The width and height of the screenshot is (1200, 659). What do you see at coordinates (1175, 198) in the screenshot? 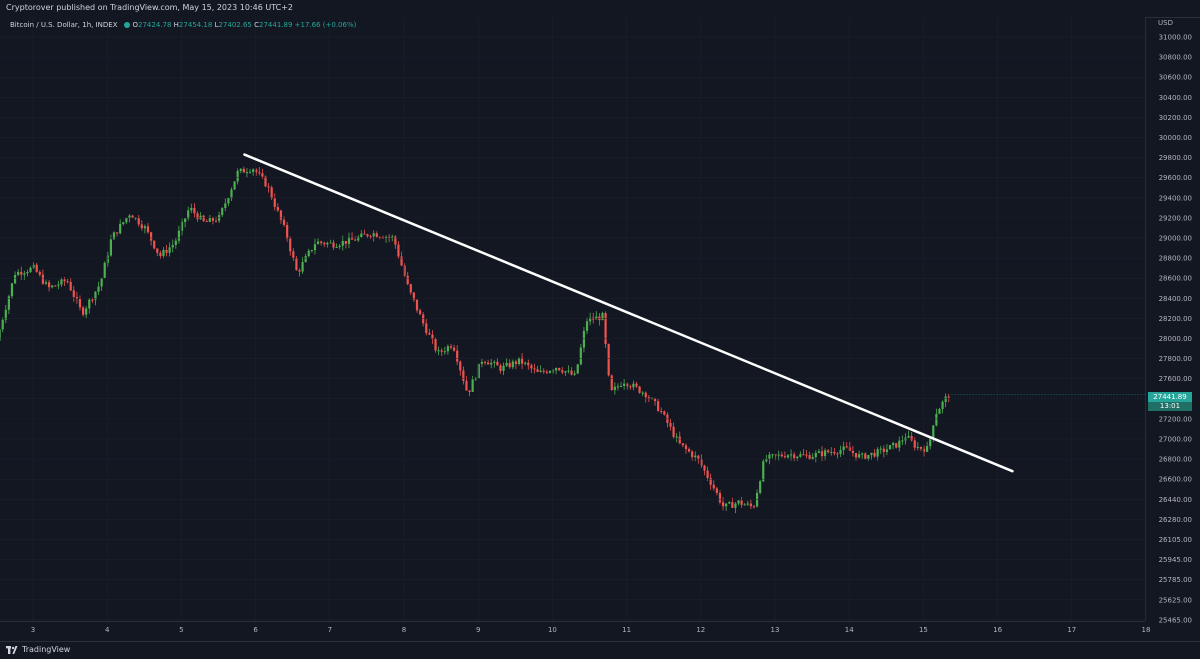
I see `y-tick-label: 29400.00` at bounding box center [1175, 198].